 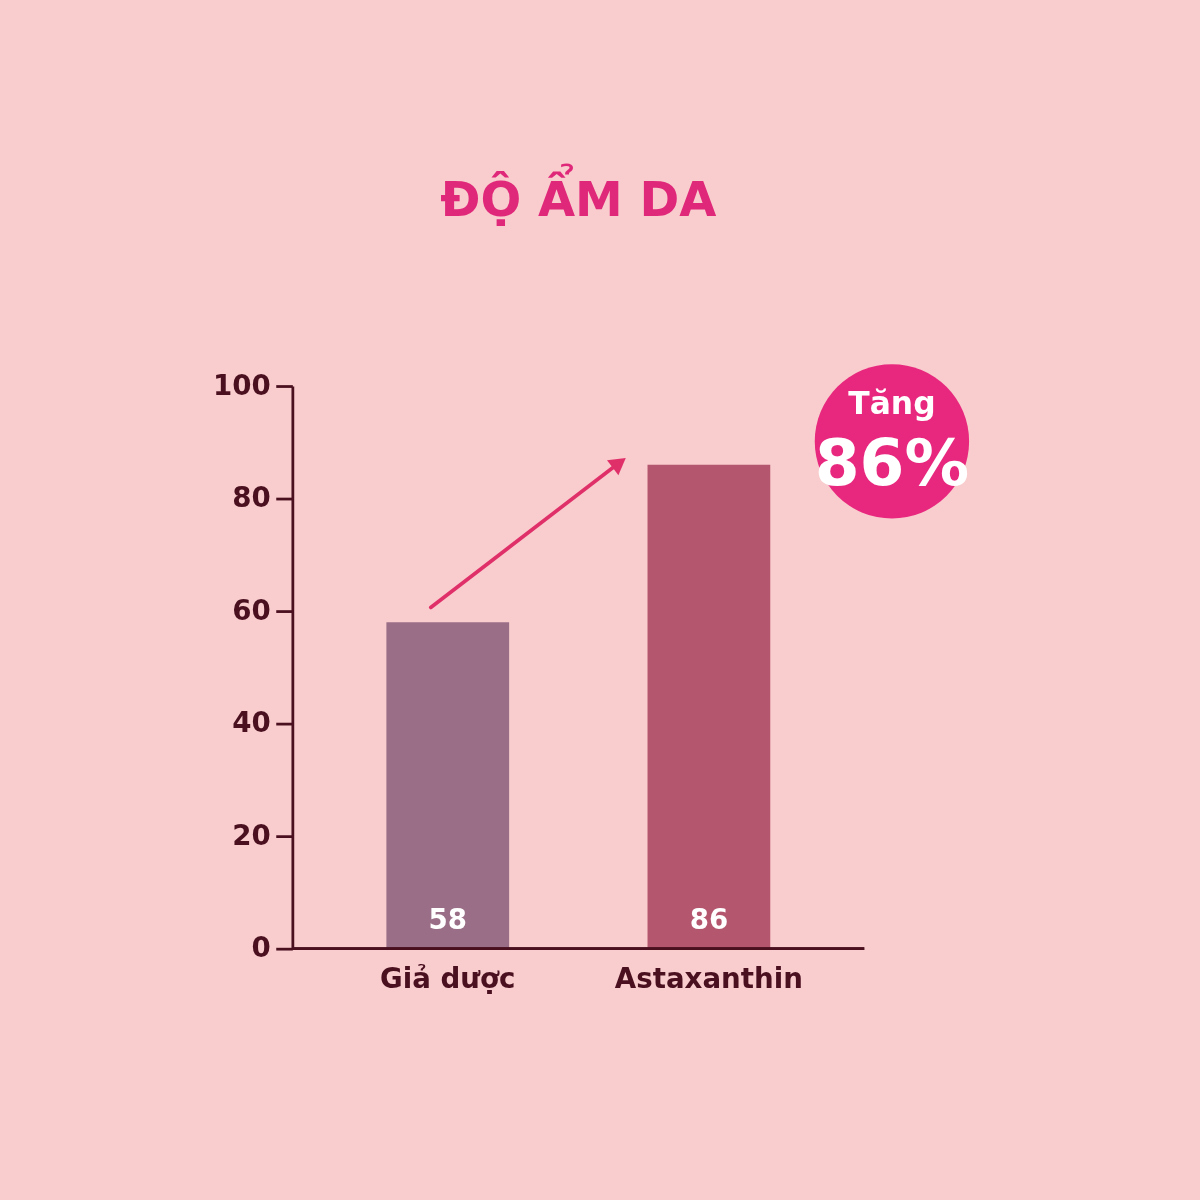 I want to click on y-tick-label: 80, so click(x=251, y=498).